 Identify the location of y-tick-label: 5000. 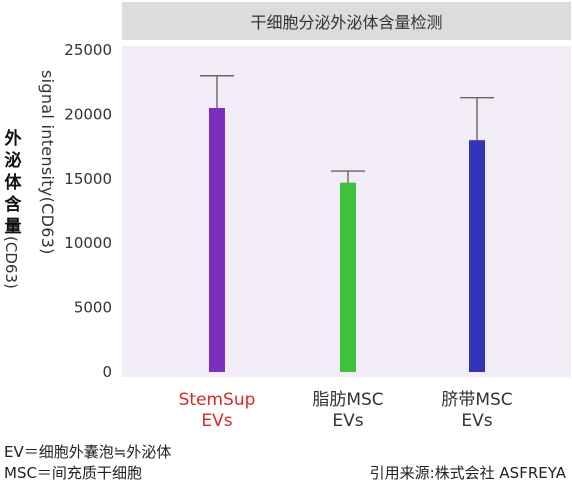
(93, 308).